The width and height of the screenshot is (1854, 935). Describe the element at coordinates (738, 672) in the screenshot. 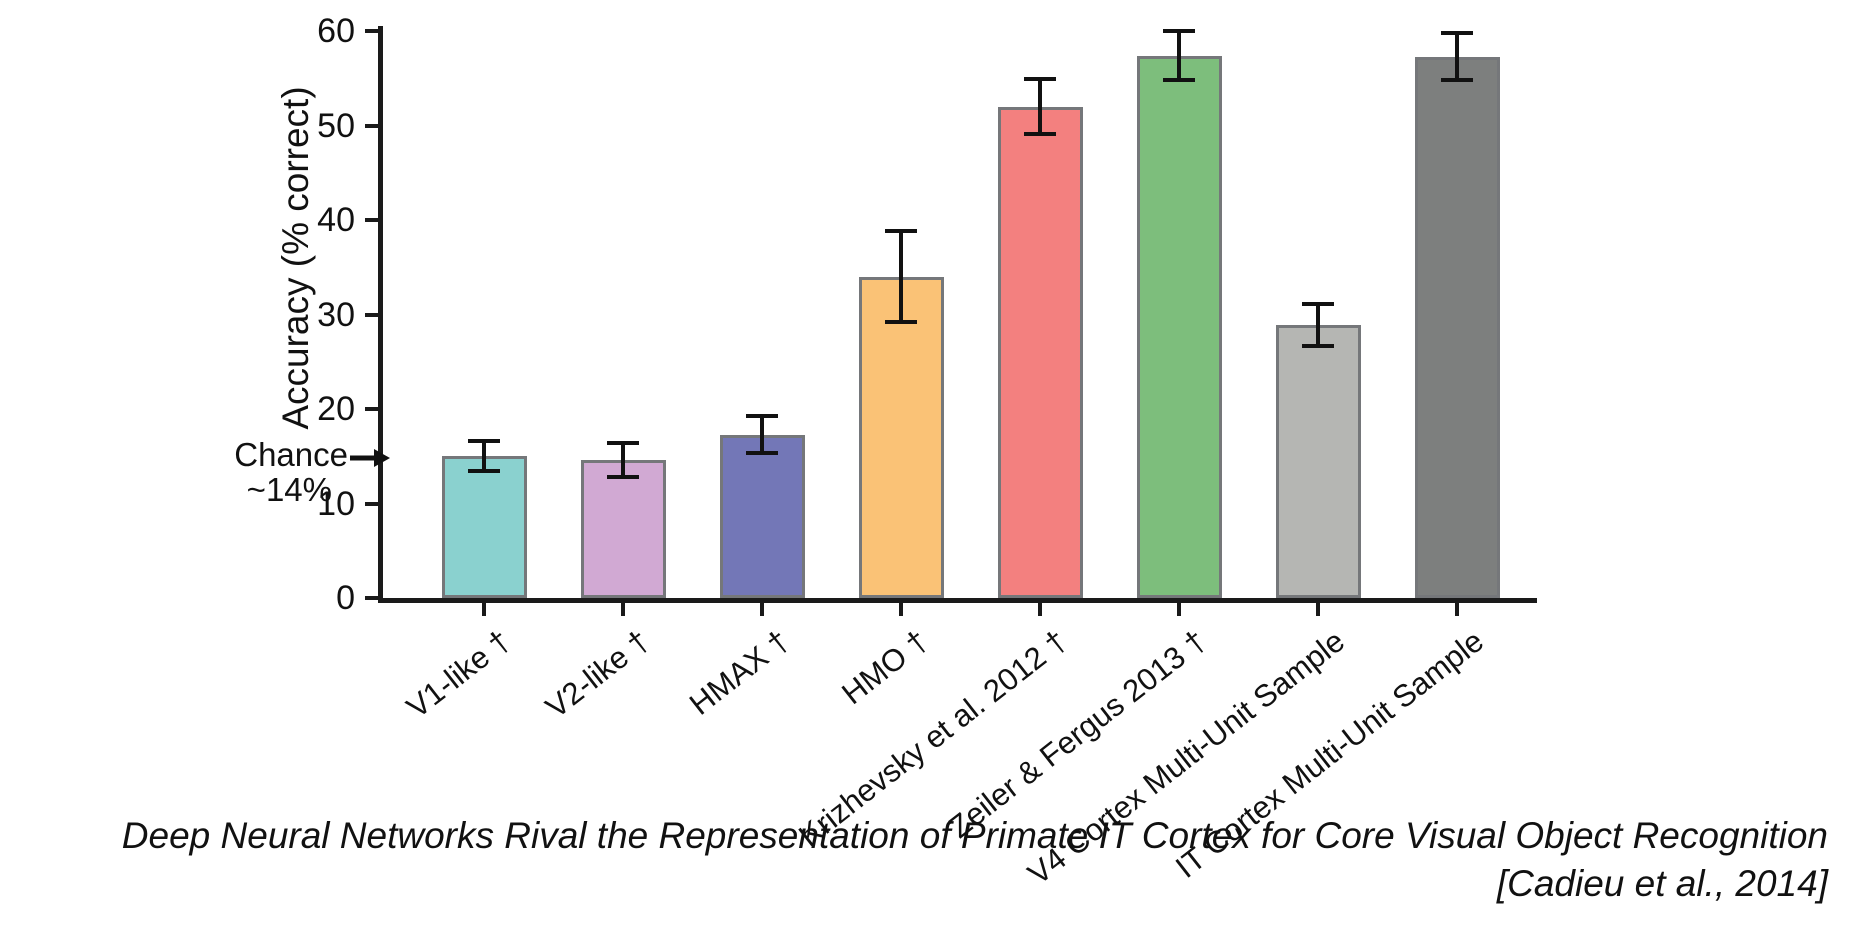

I see `x-tick-label-hmax: HMAX †` at that location.